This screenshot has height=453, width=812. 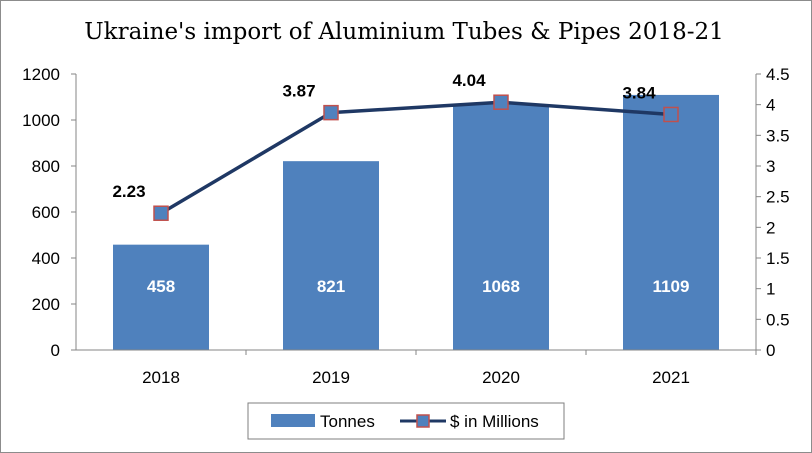 What do you see at coordinates (46, 212) in the screenshot?
I see `y-left-tick-label: 600` at bounding box center [46, 212].